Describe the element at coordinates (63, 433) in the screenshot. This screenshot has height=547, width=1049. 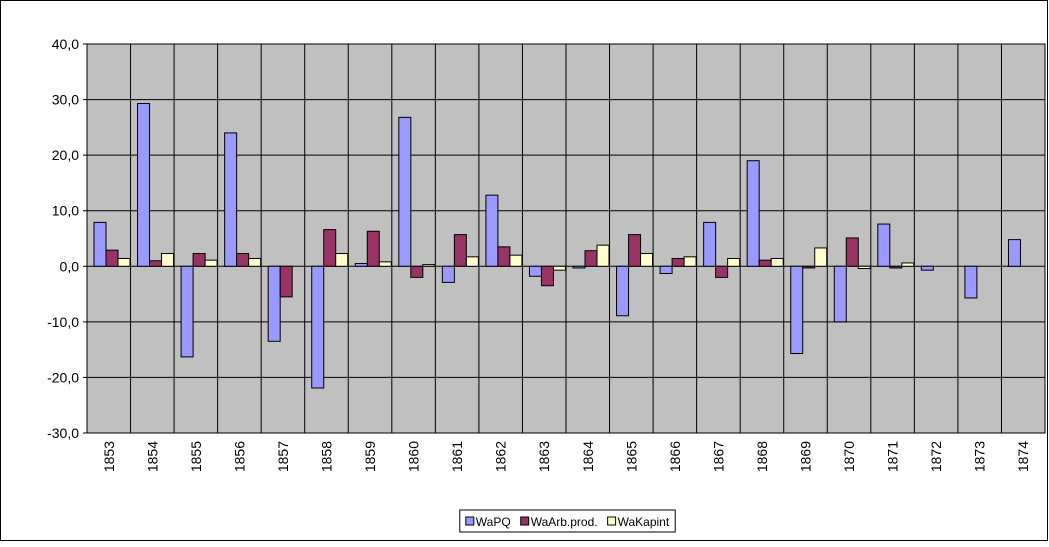
I see `y-tick-label: -30,0` at that location.